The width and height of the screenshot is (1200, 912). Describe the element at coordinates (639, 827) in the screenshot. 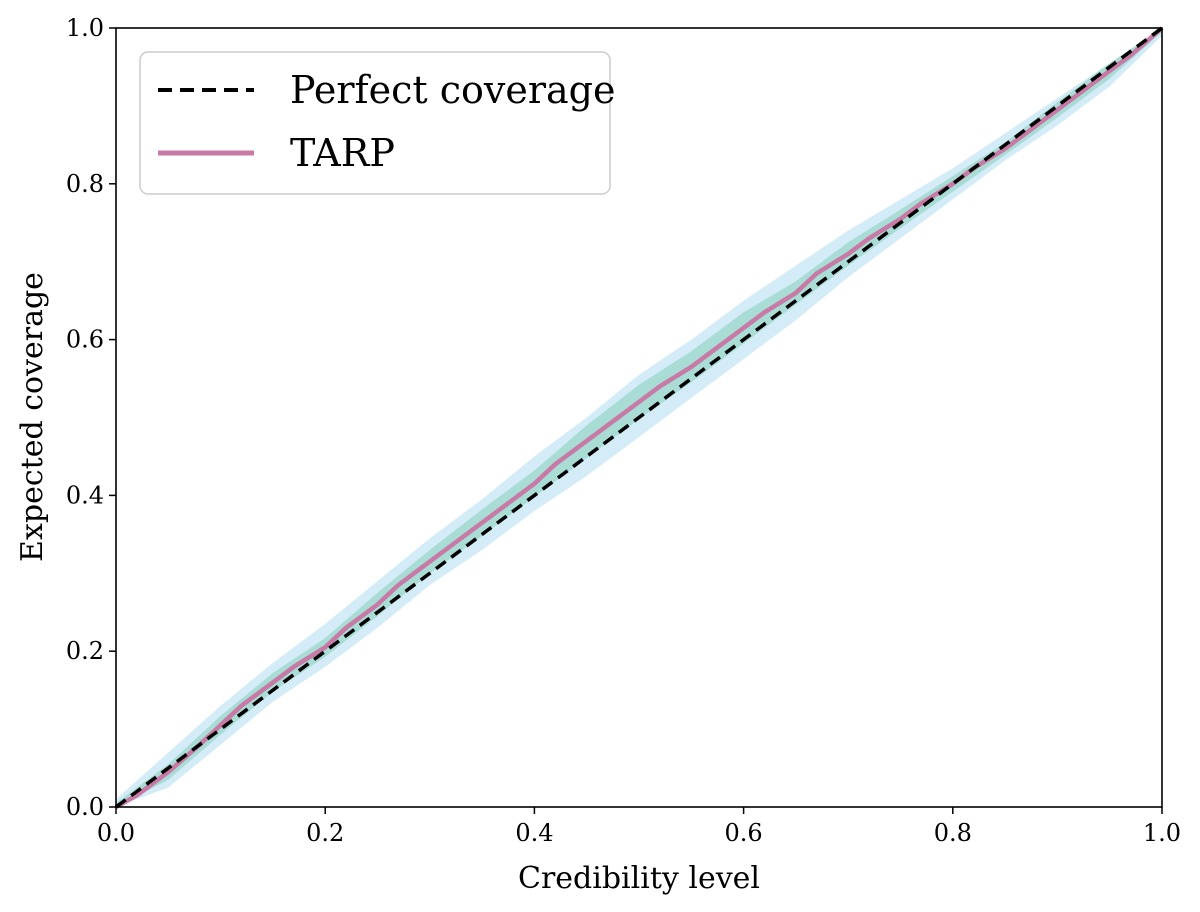

I see `x-axis-ticks: 0.0 0.2 0.4 0.6 0.8 1.0` at that location.